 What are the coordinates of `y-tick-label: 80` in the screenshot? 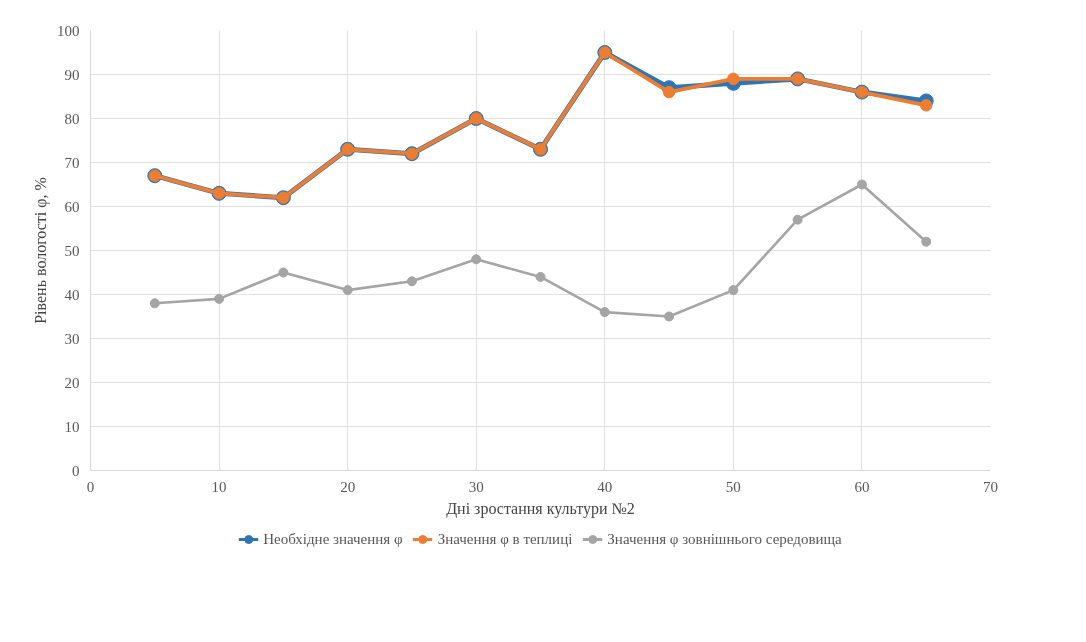 It's located at (72, 118).